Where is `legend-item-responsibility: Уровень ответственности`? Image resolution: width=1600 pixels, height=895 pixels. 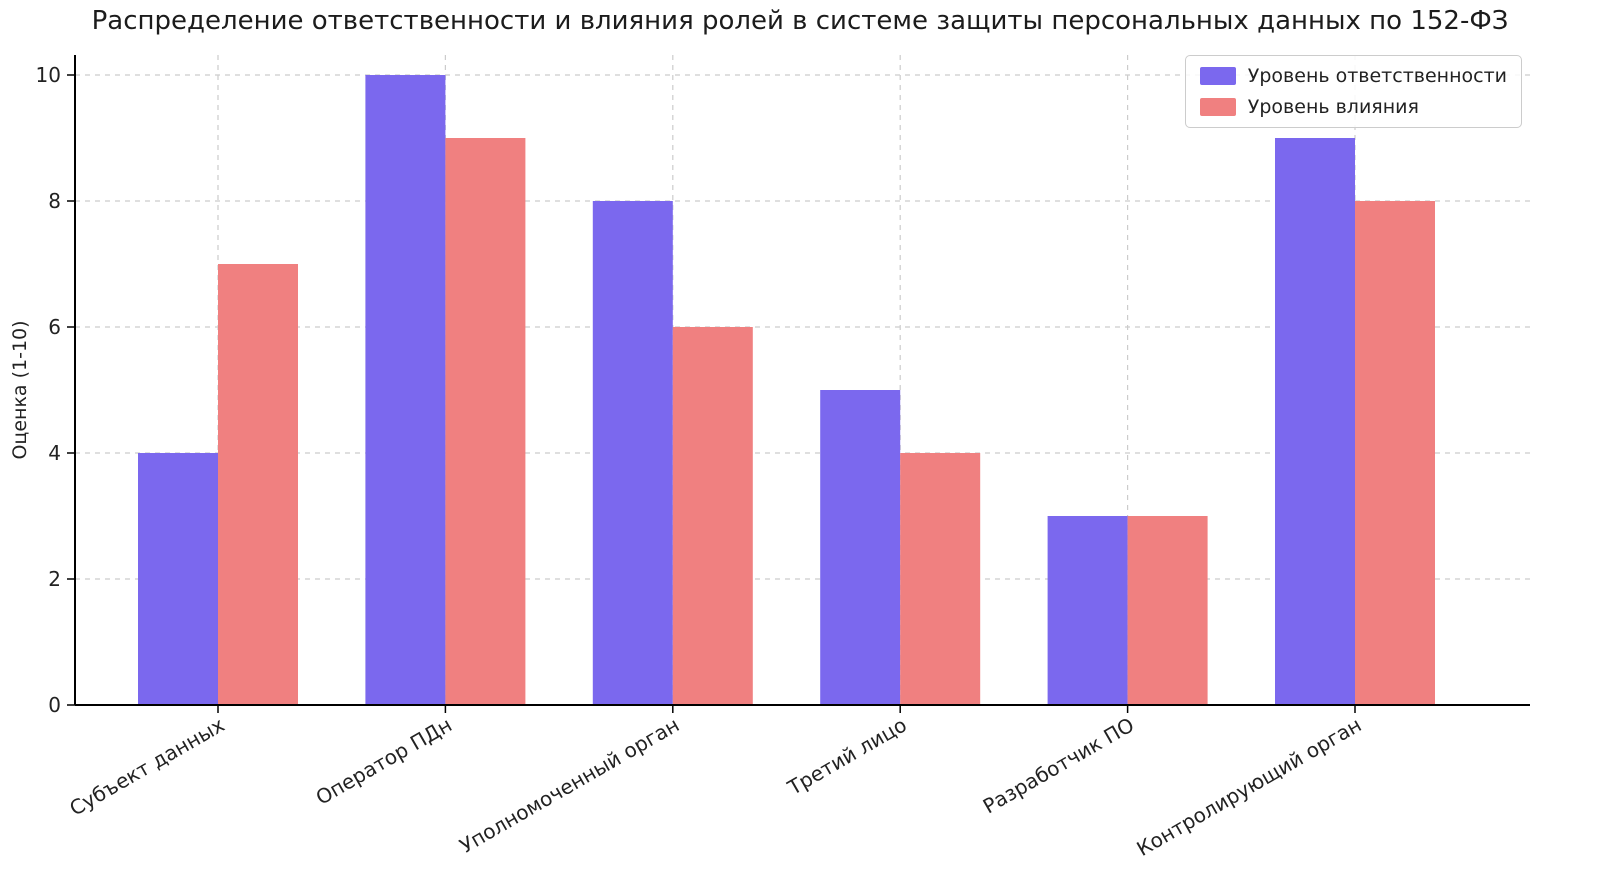
legend-item-responsibility: Уровень ответственности is located at coordinates (1353, 76).